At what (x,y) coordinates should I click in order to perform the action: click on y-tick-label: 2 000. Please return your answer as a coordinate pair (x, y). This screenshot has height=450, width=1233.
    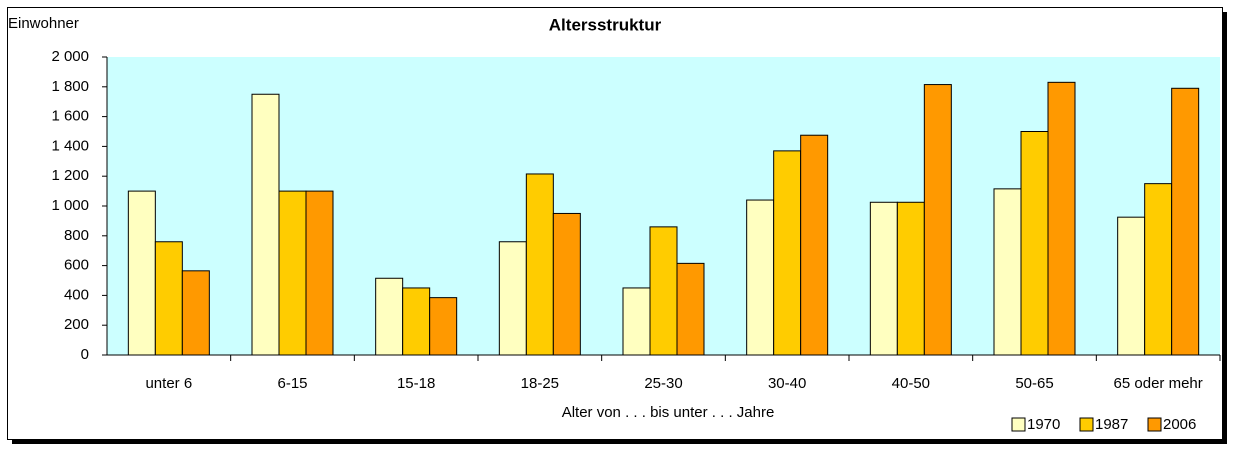
    Looking at the image, I should click on (70, 56).